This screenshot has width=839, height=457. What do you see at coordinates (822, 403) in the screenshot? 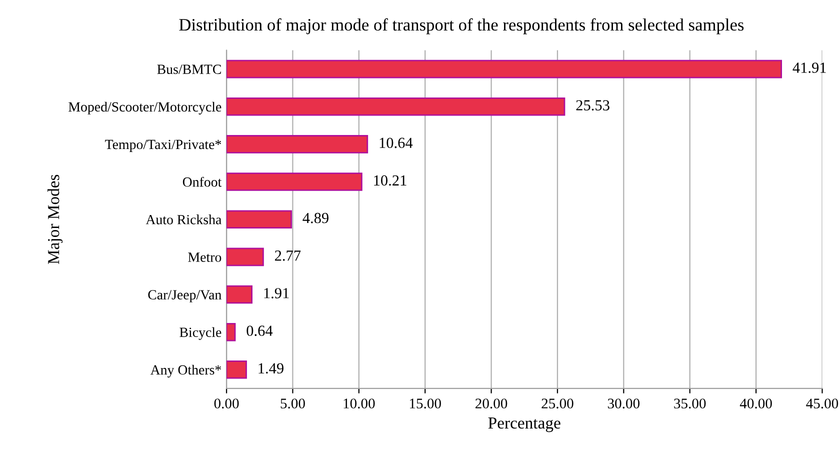
I see `x-tick-label: 45.00` at bounding box center [822, 403].